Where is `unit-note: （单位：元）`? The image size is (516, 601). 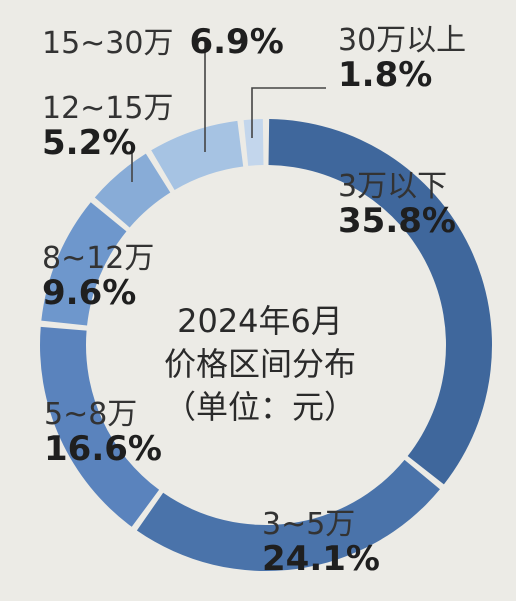 unit-note: （单位：元） is located at coordinates (259, 407).